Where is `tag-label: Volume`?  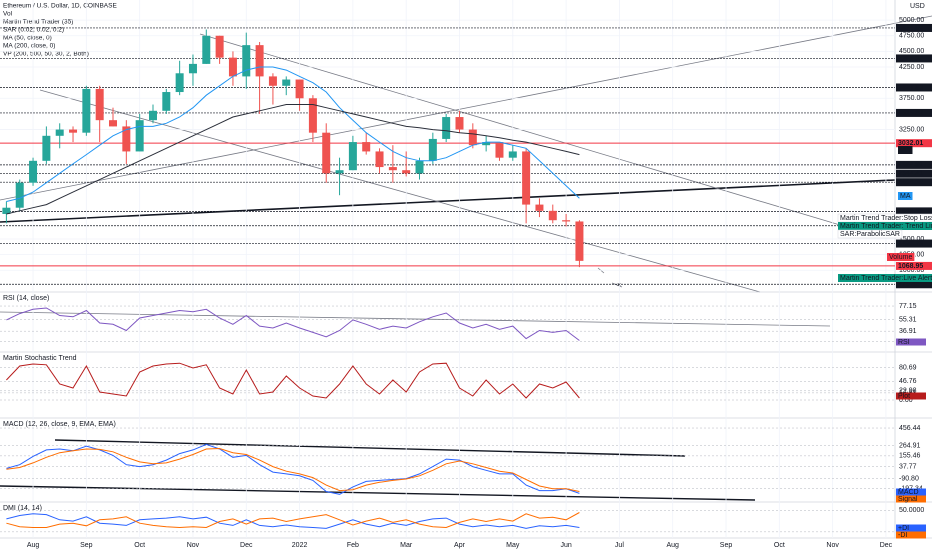 tag-label: Volume is located at coordinates (900, 257).